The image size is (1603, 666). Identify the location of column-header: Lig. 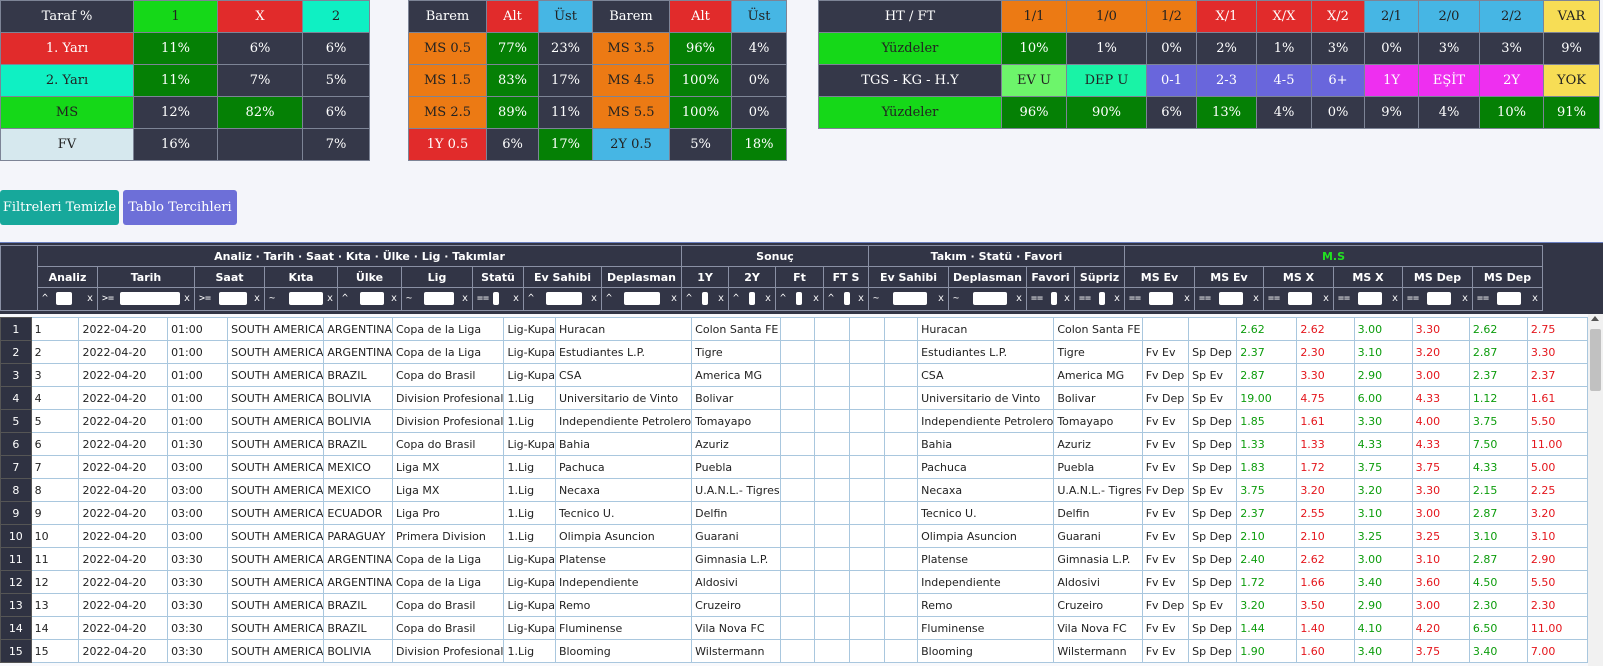
(437, 277).